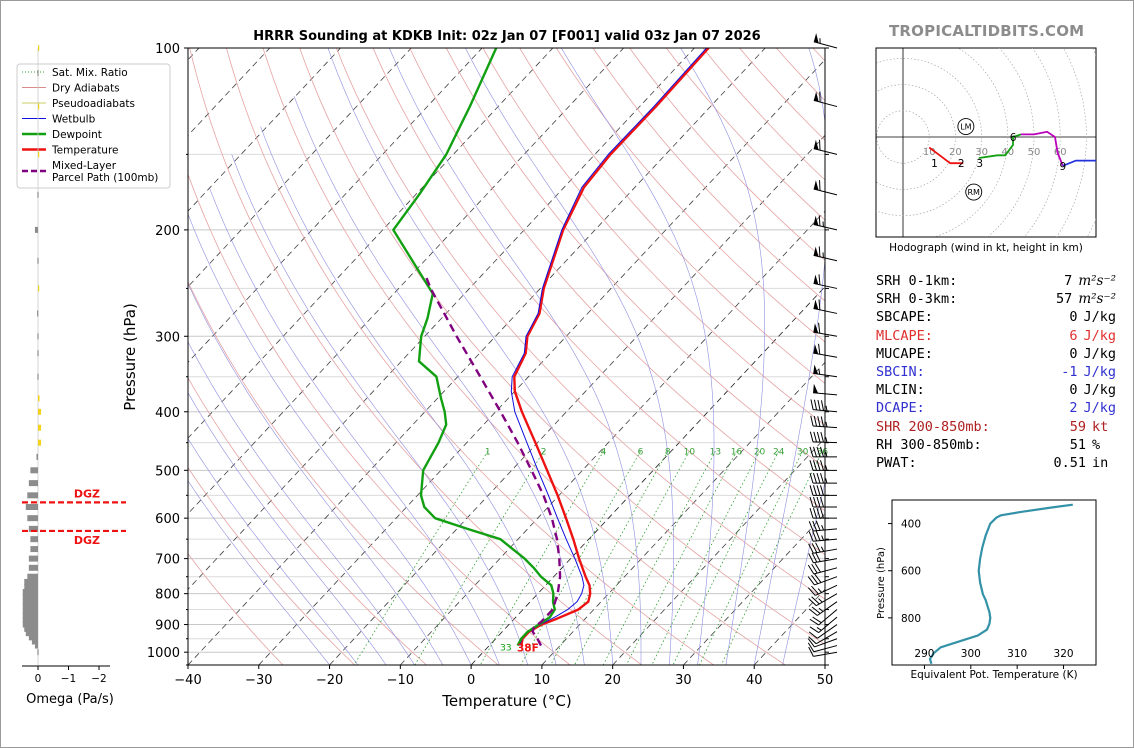 This screenshot has width=1134, height=748. I want to click on x-tick-label: −10, so click(400, 680).